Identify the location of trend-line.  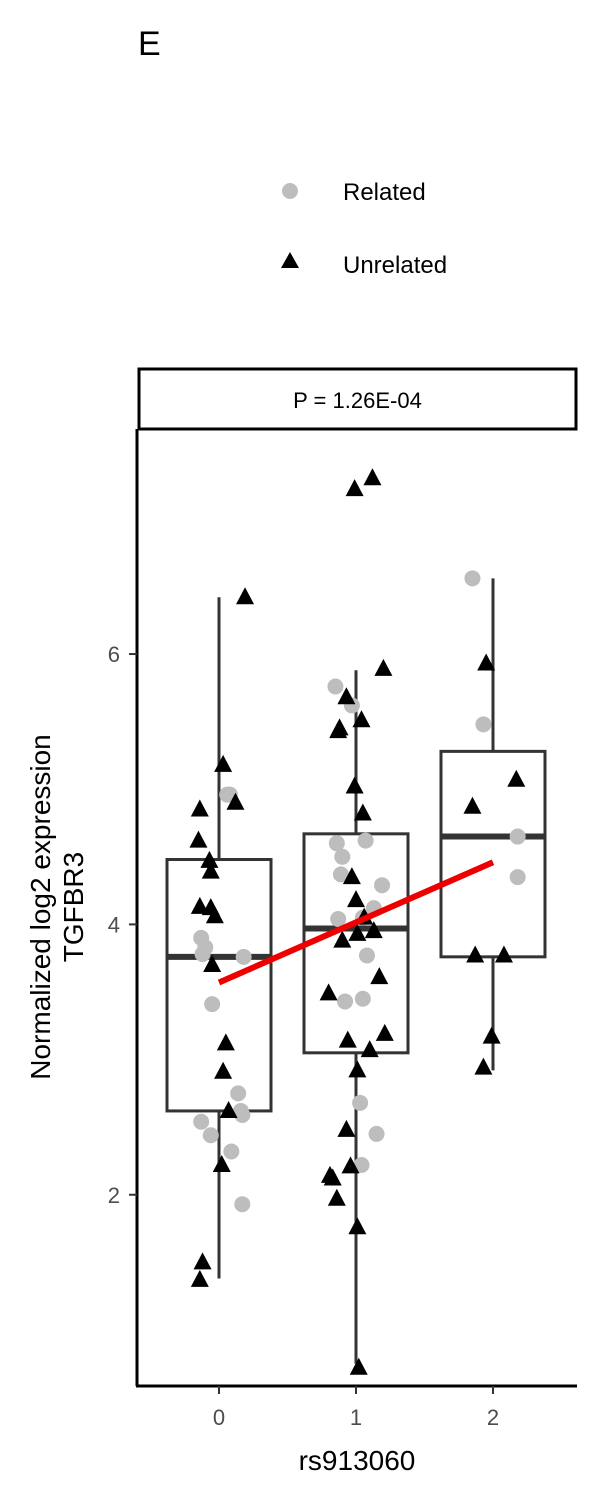
(356, 922).